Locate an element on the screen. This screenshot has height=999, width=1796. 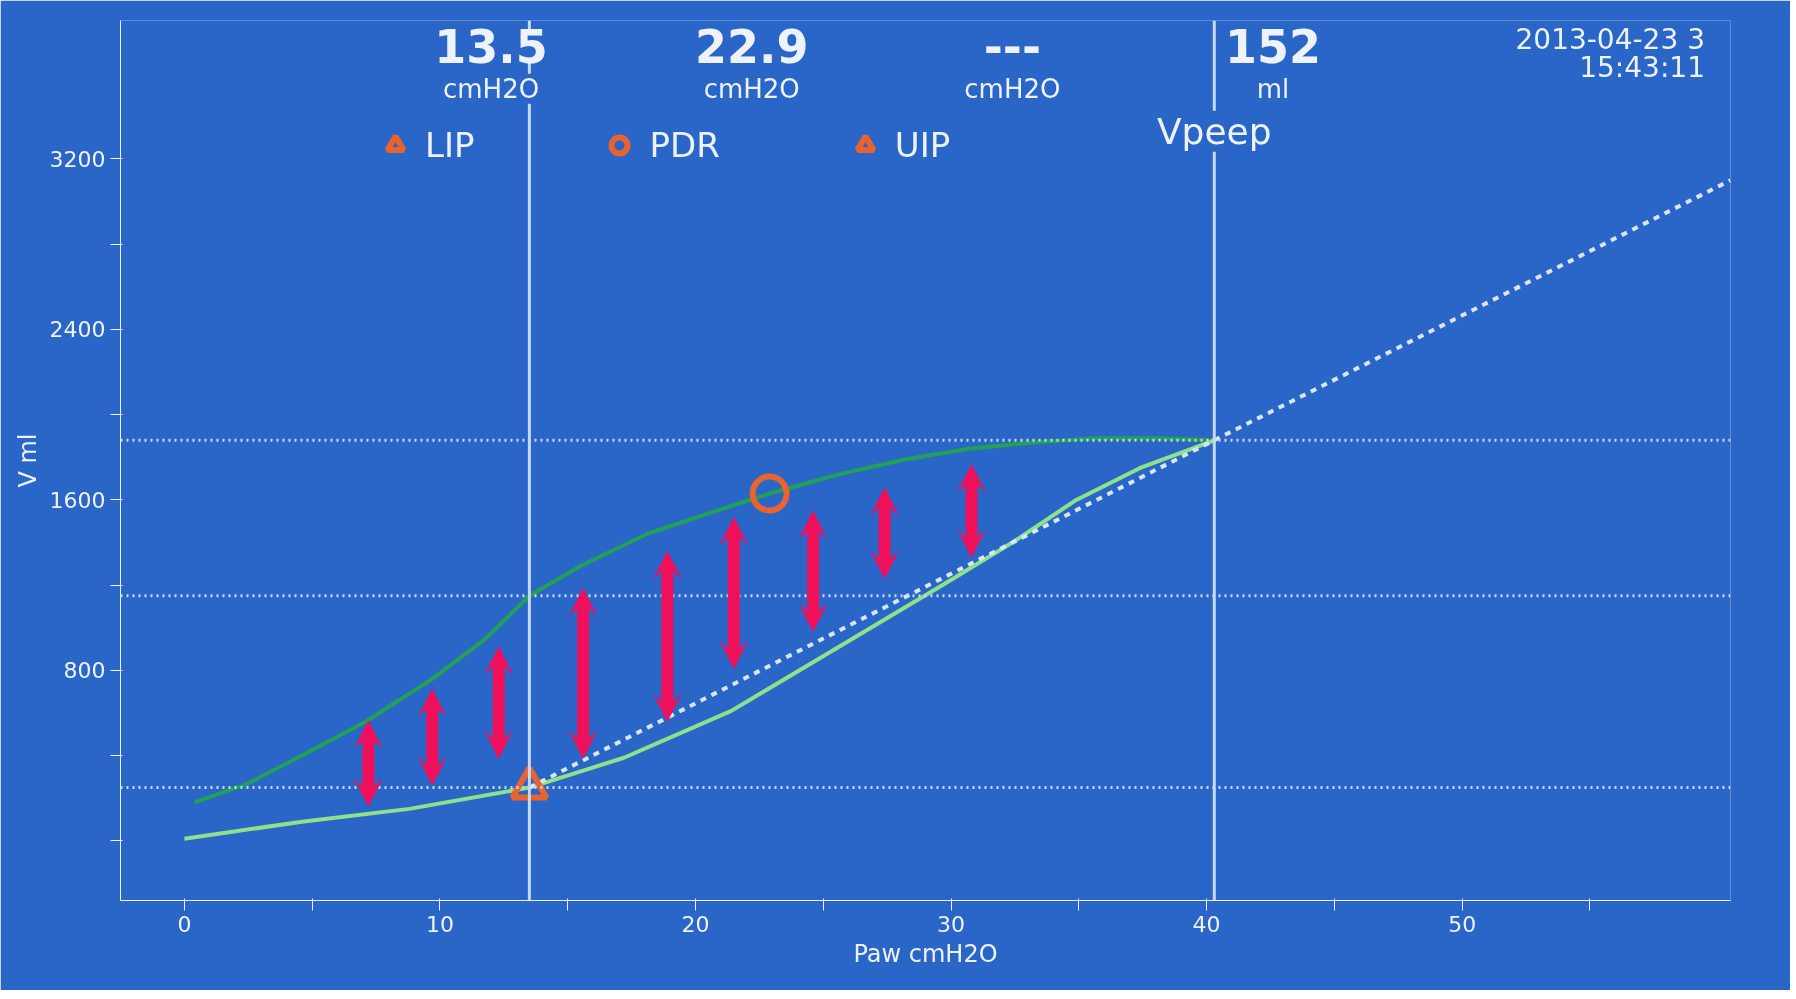
y-tick-label: 3200 is located at coordinates (77, 159).